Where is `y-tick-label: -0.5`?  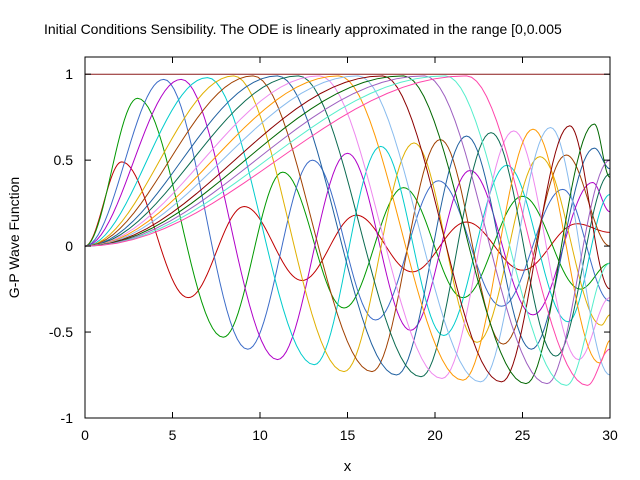
y-tick-label: -0.5 is located at coordinates (61, 332).